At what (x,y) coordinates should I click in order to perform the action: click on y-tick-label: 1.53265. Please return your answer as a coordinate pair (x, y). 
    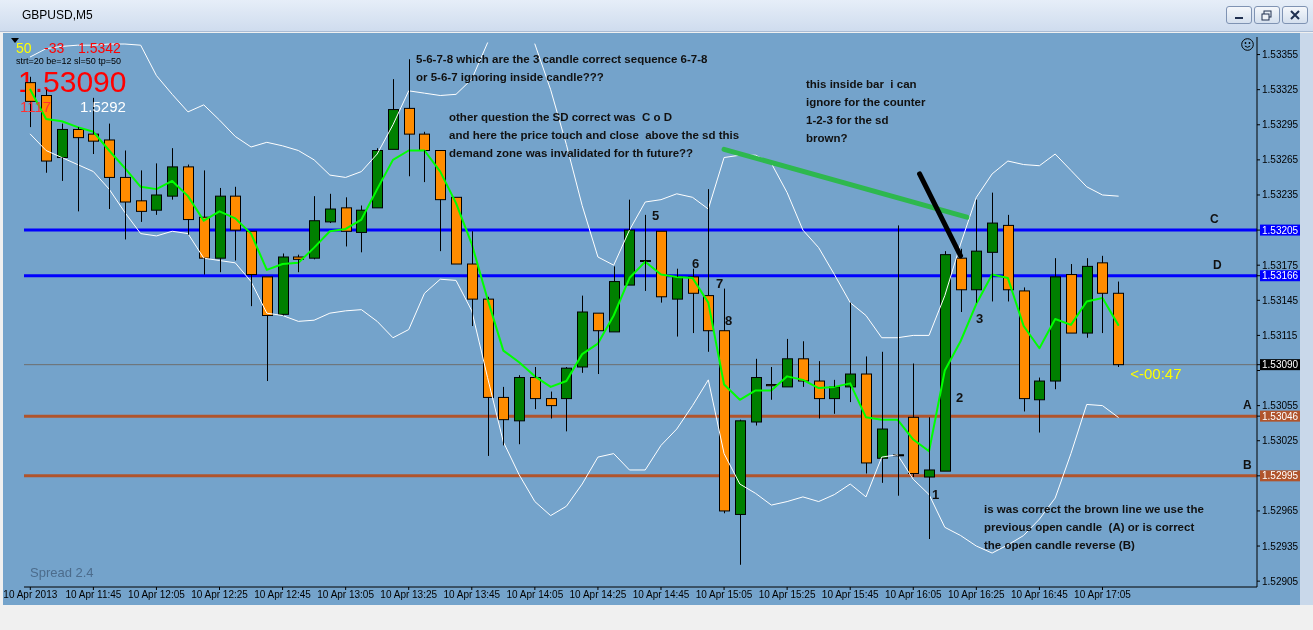
    Looking at the image, I should click on (1280, 160).